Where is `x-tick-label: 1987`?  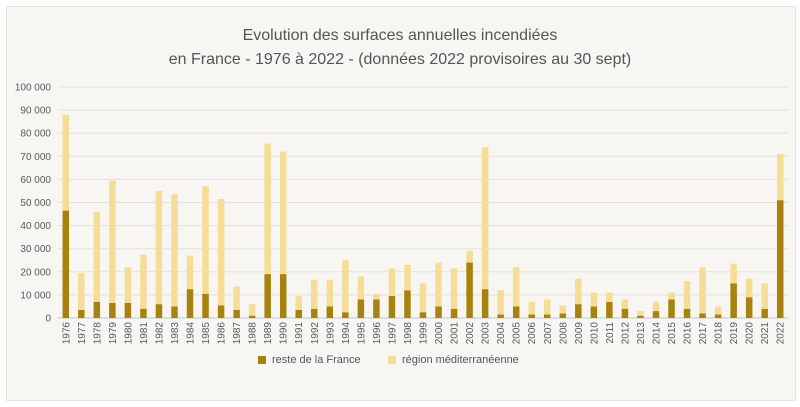
x-tick-label: 1987 is located at coordinates (237, 333).